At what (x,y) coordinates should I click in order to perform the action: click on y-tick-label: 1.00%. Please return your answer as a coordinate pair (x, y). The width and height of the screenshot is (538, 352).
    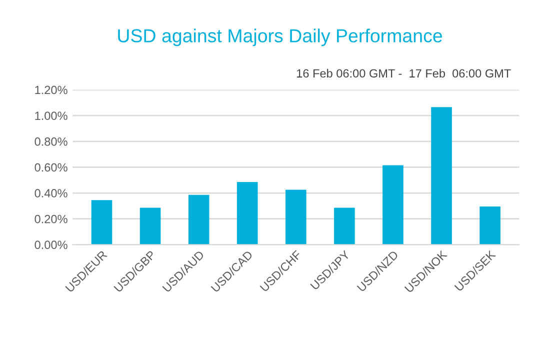
    Looking at the image, I should click on (51, 116).